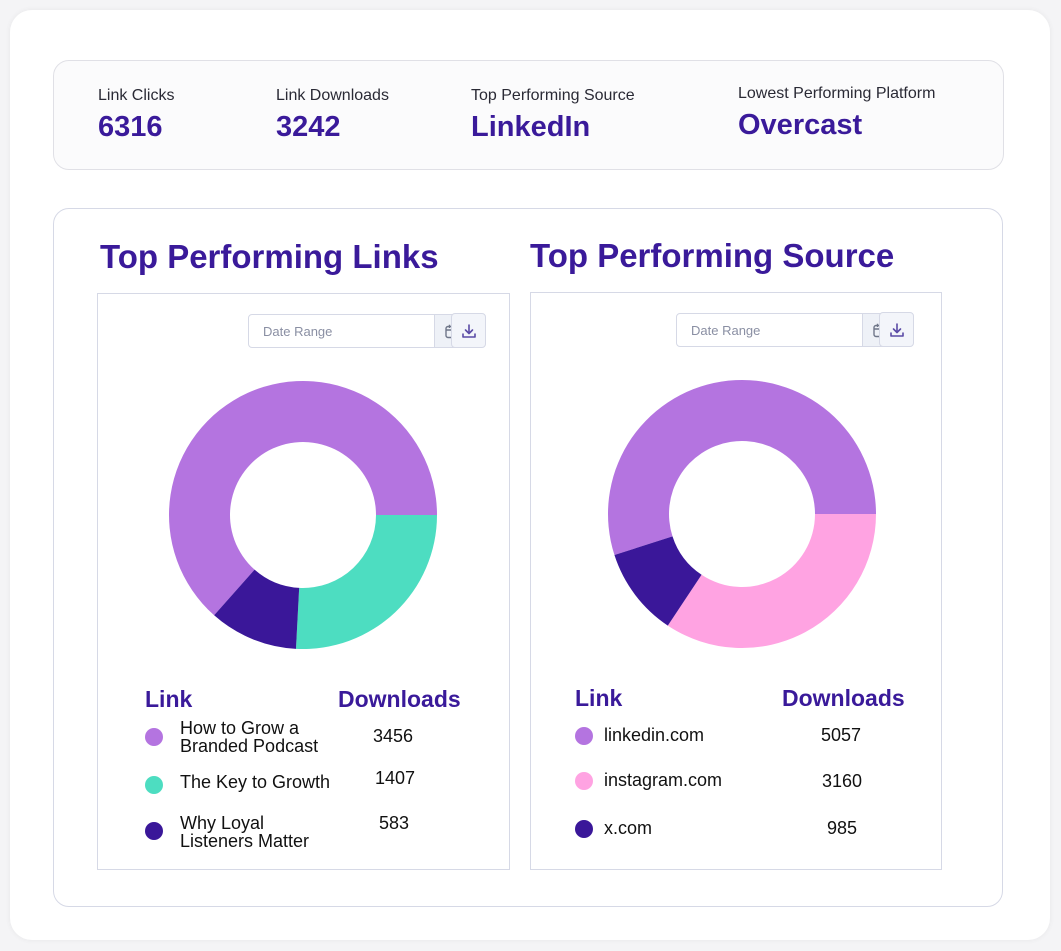  Describe the element at coordinates (399, 699) in the screenshot. I see `links-col-downloads: Downloads` at that location.